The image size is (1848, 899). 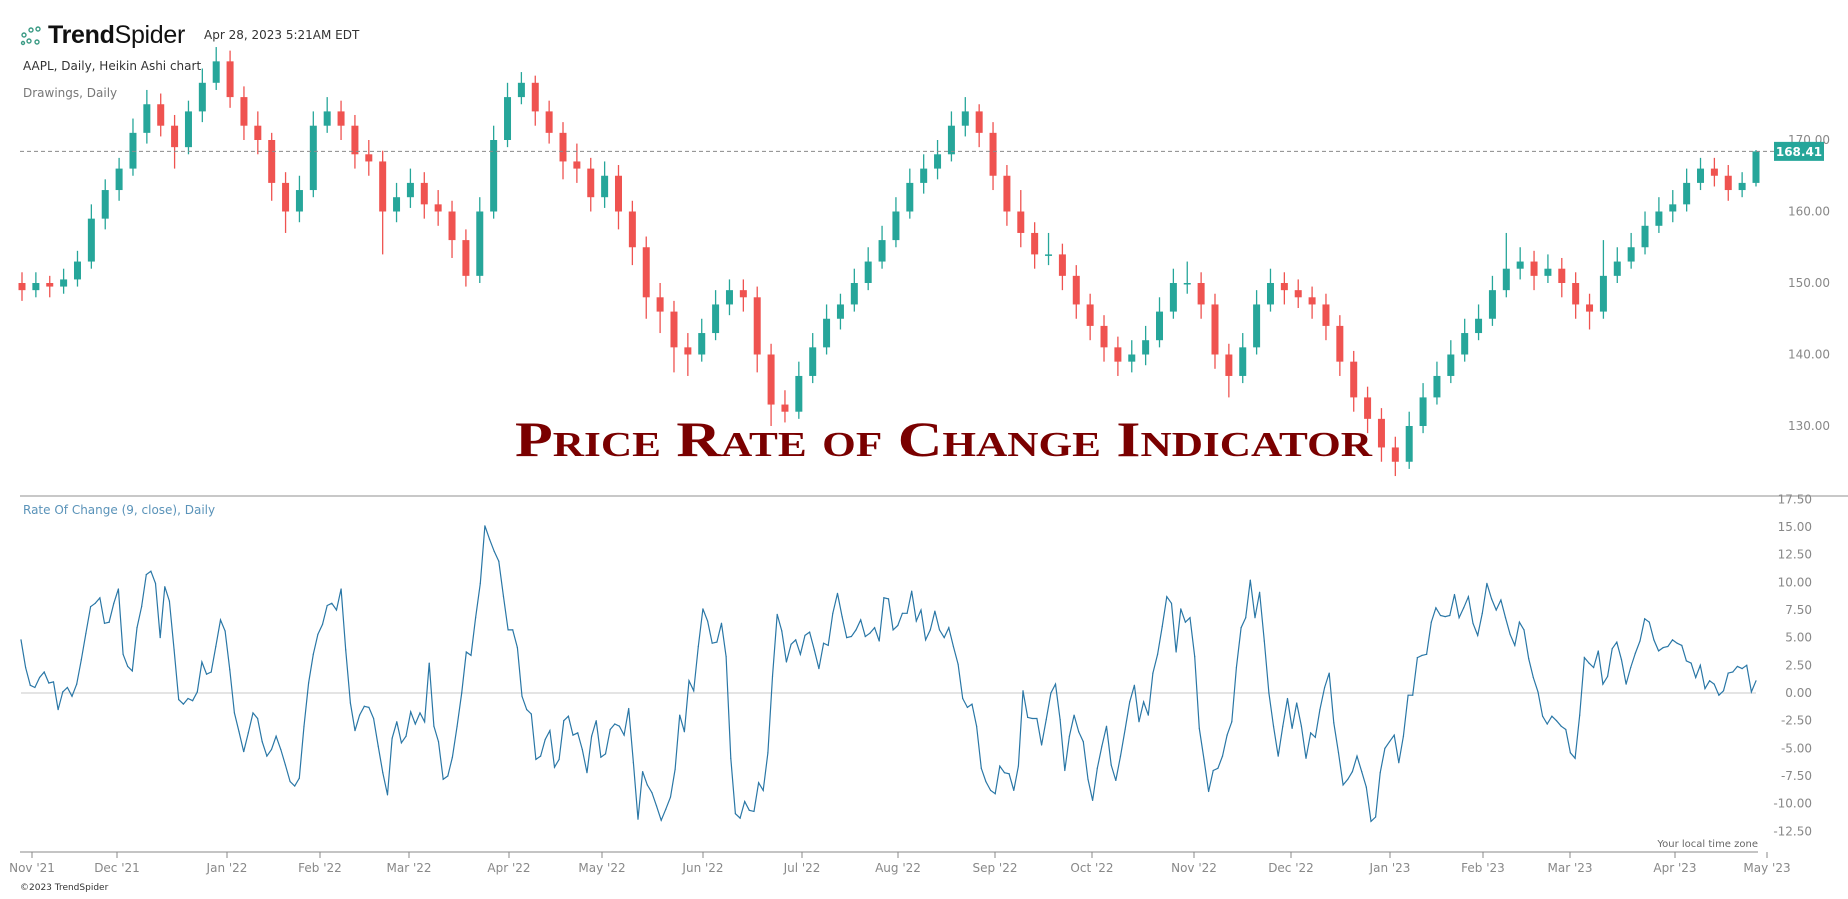 What do you see at coordinates (1796, 776) in the screenshot?
I see `roc-axis-tick-label: -7.50` at bounding box center [1796, 776].